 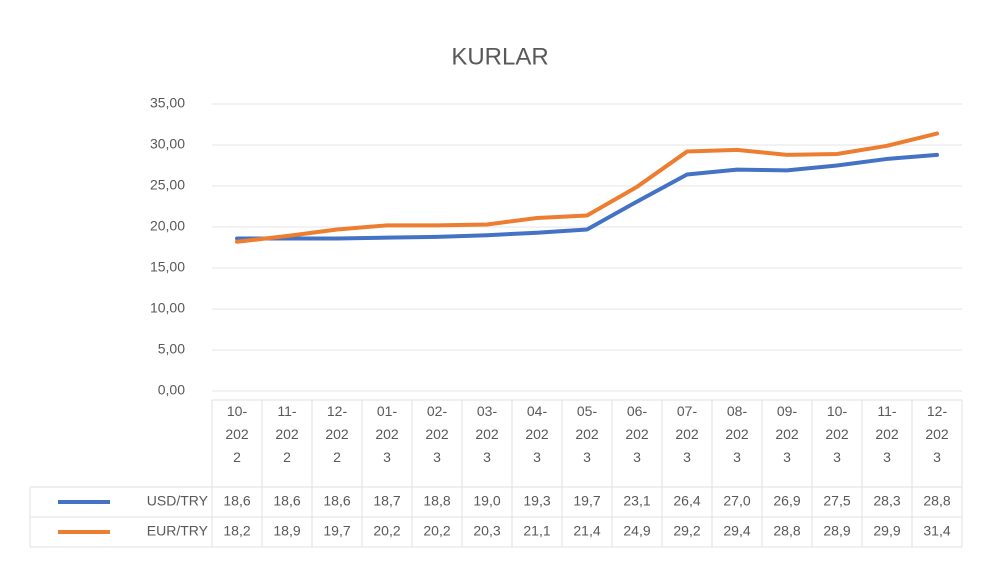 What do you see at coordinates (686, 531) in the screenshot?
I see `table-value: 29,2` at bounding box center [686, 531].